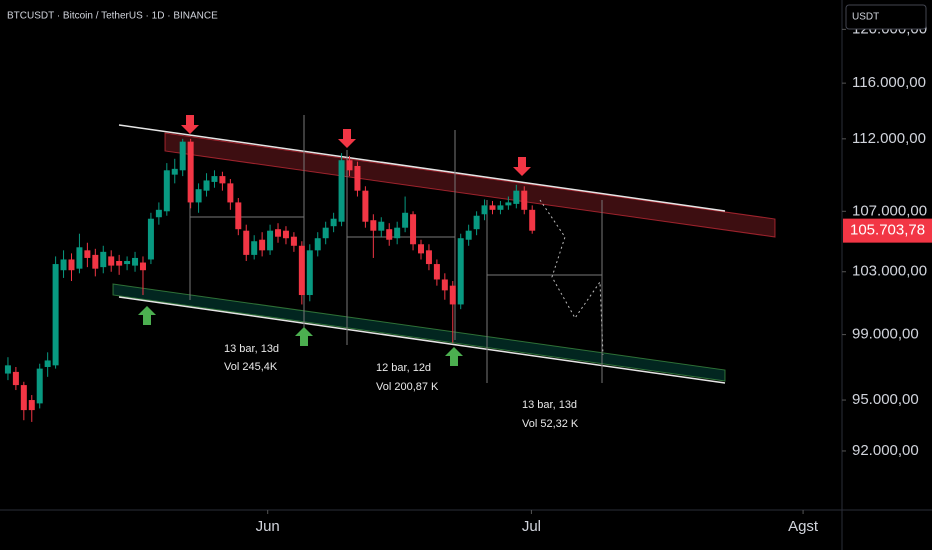 The width and height of the screenshot is (932, 550). What do you see at coordinates (422, 340) in the screenshot?
I see `support-line` at bounding box center [422, 340].